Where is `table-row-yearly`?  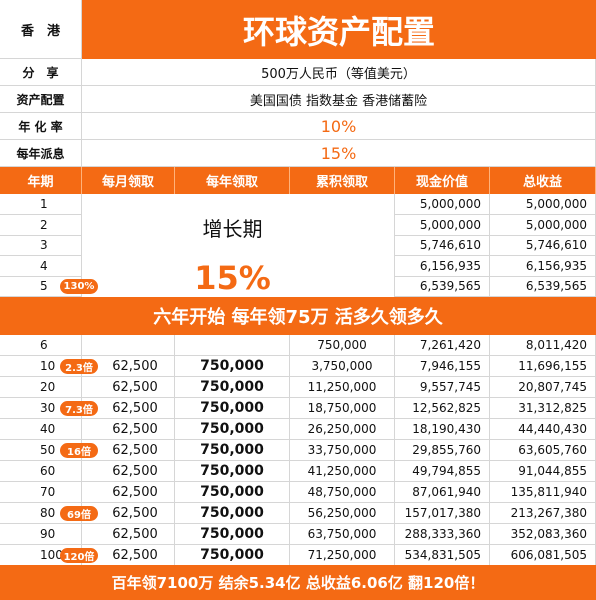
table-row-yearly is located at coordinates (232, 345).